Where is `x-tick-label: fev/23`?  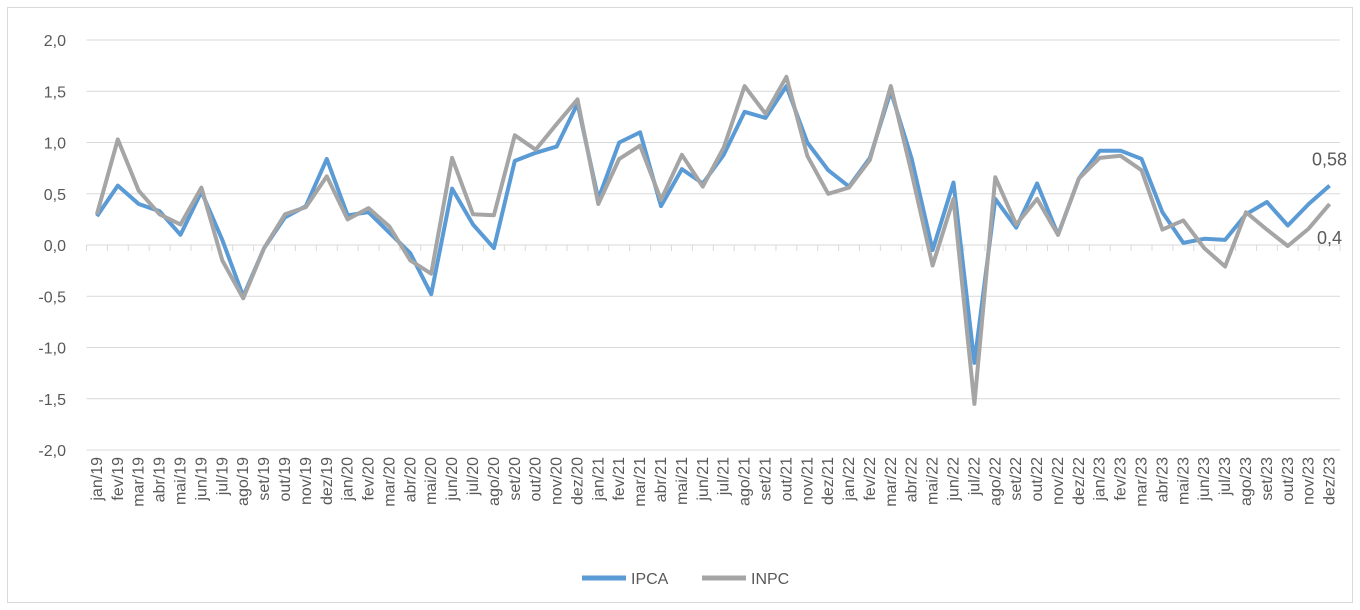 x-tick-label: fev/23 is located at coordinates (1121, 479).